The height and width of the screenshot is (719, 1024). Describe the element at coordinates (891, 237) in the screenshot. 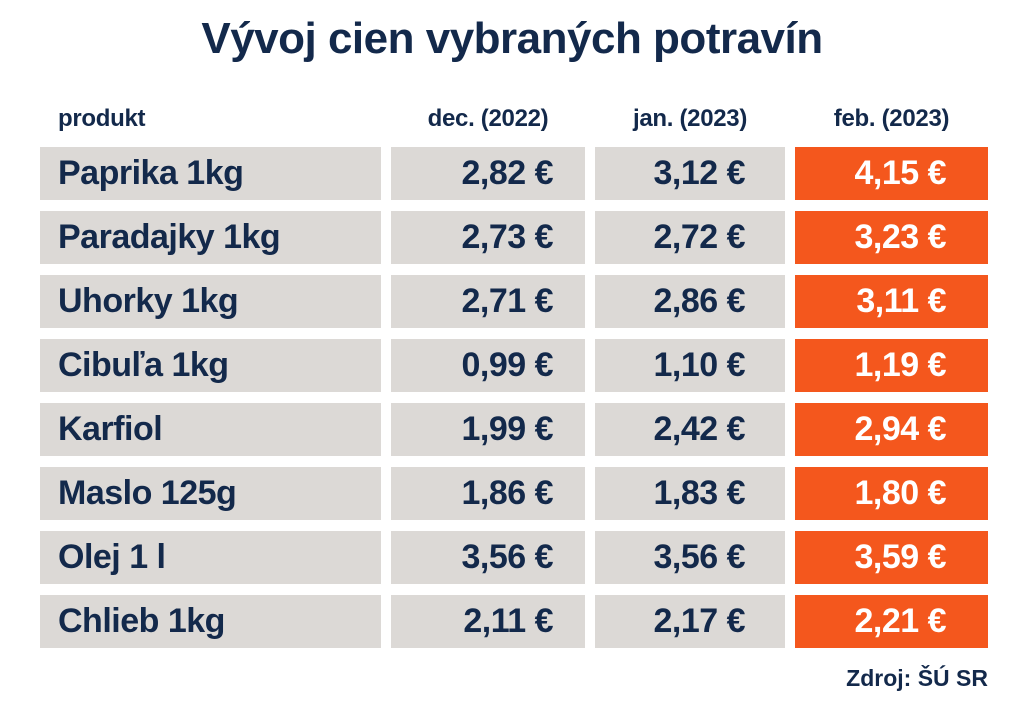

I see `price-feb-2023-highlight-cell: 3,23 €` at that location.